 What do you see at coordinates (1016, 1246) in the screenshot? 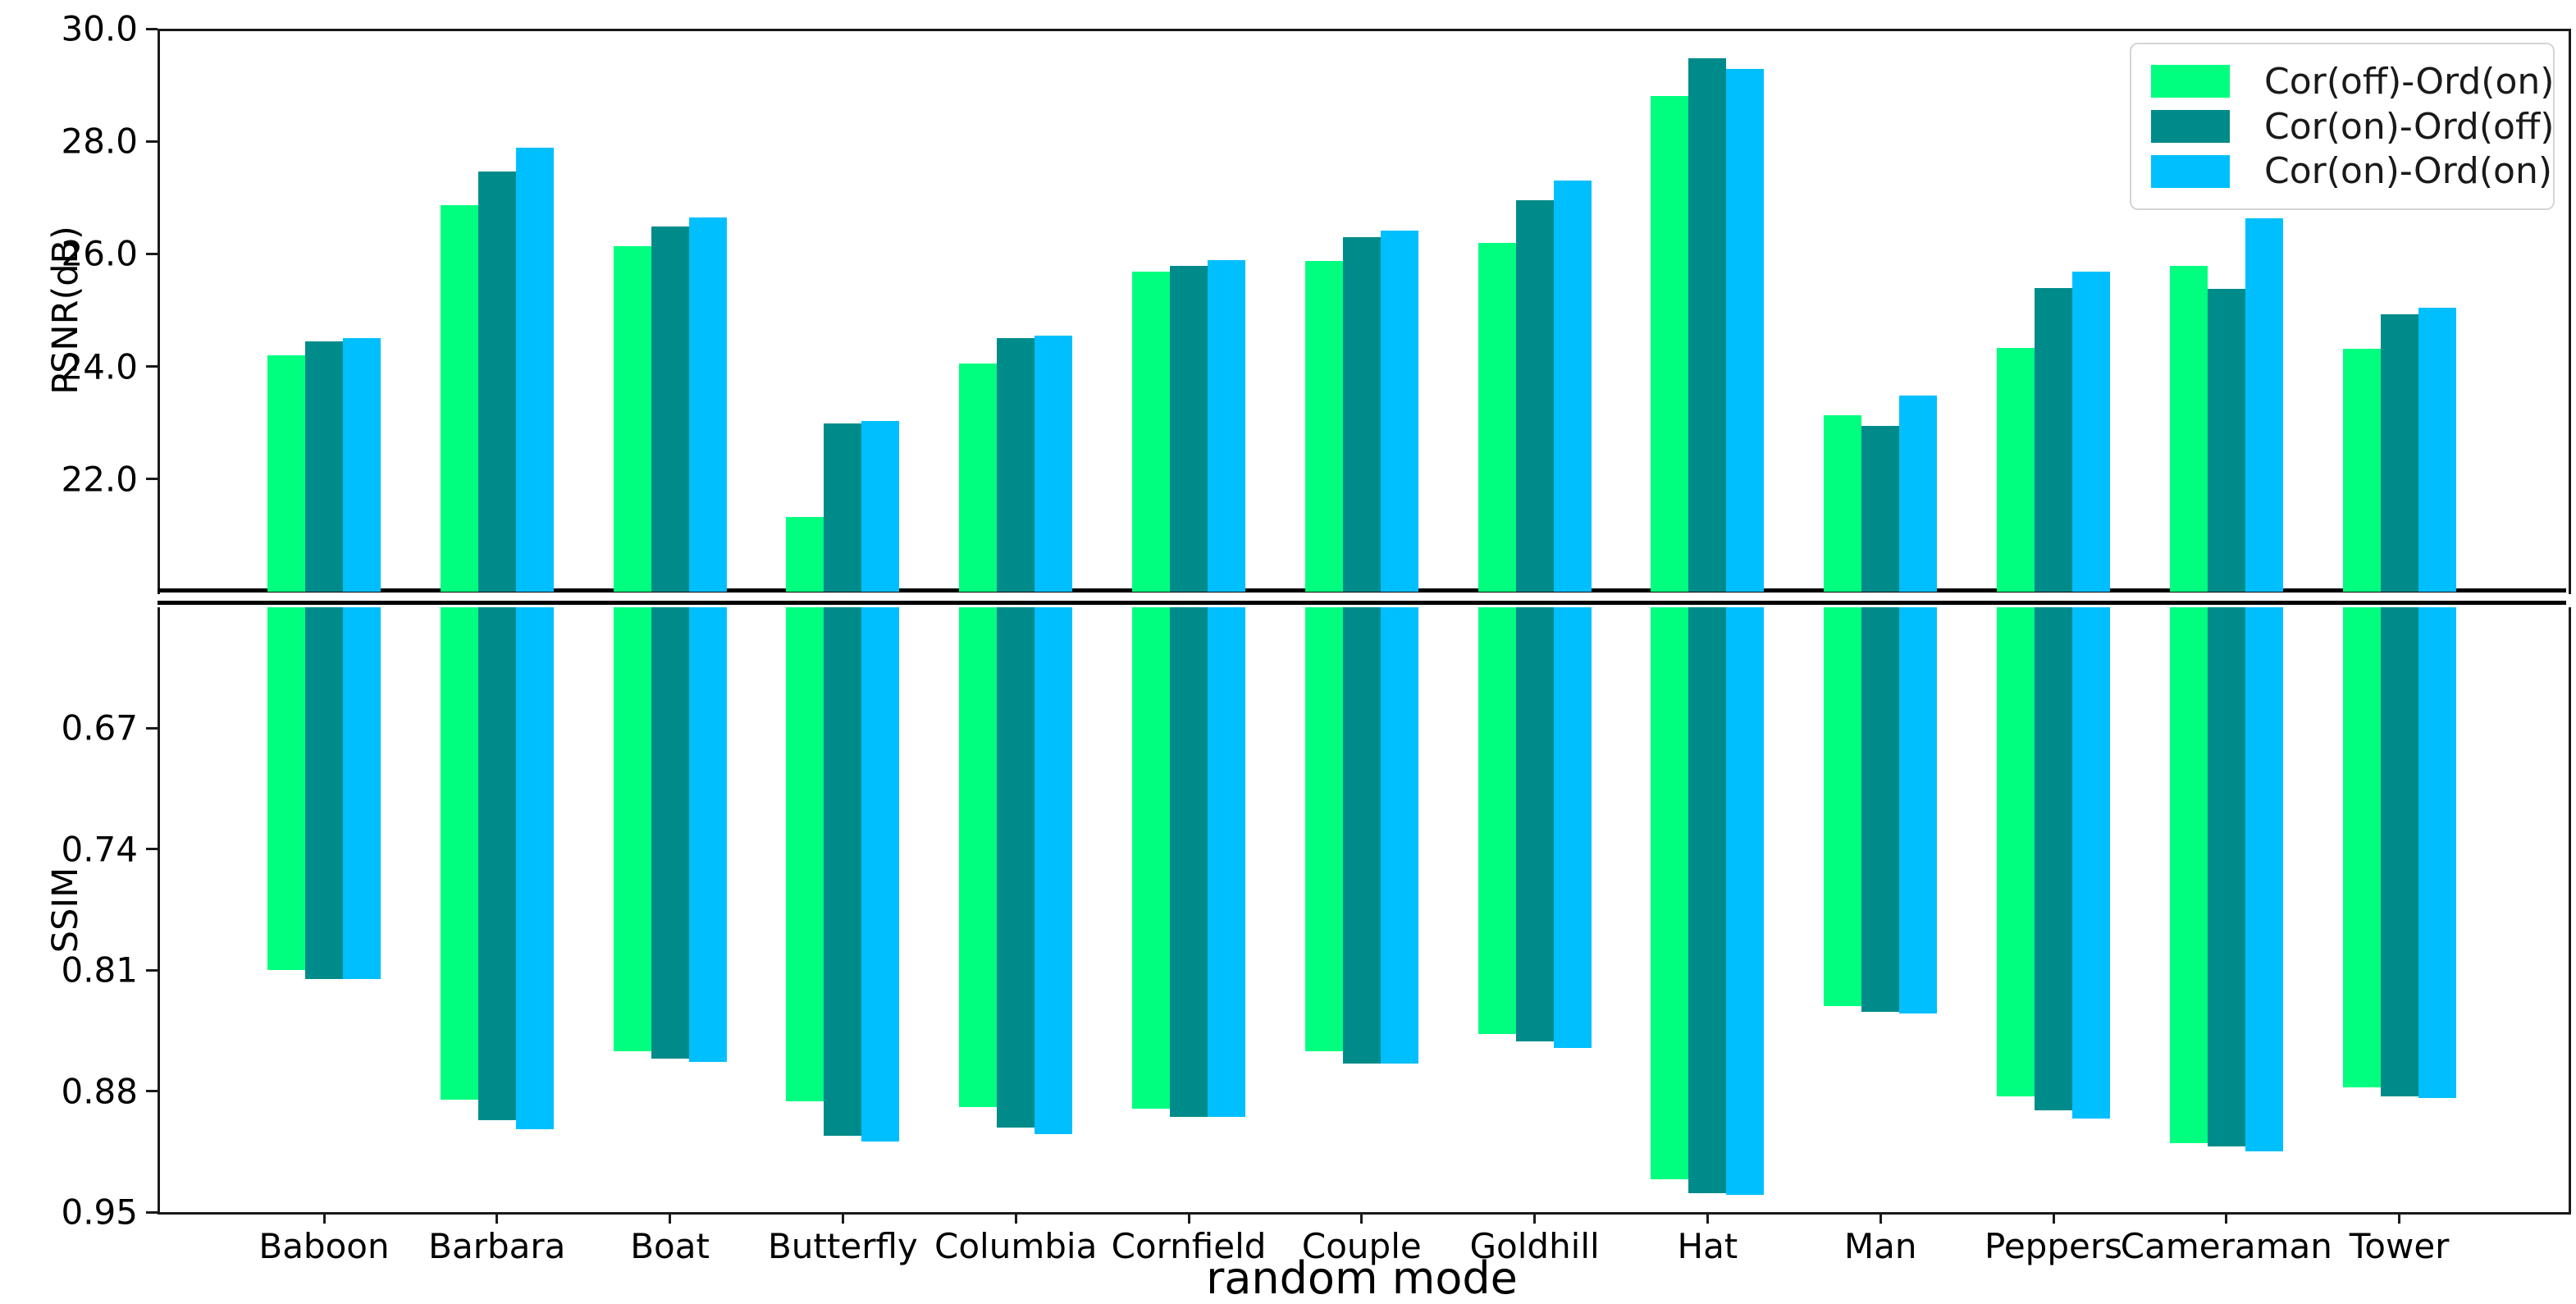
I see `xtick-label-columbia: Columbia` at bounding box center [1016, 1246].